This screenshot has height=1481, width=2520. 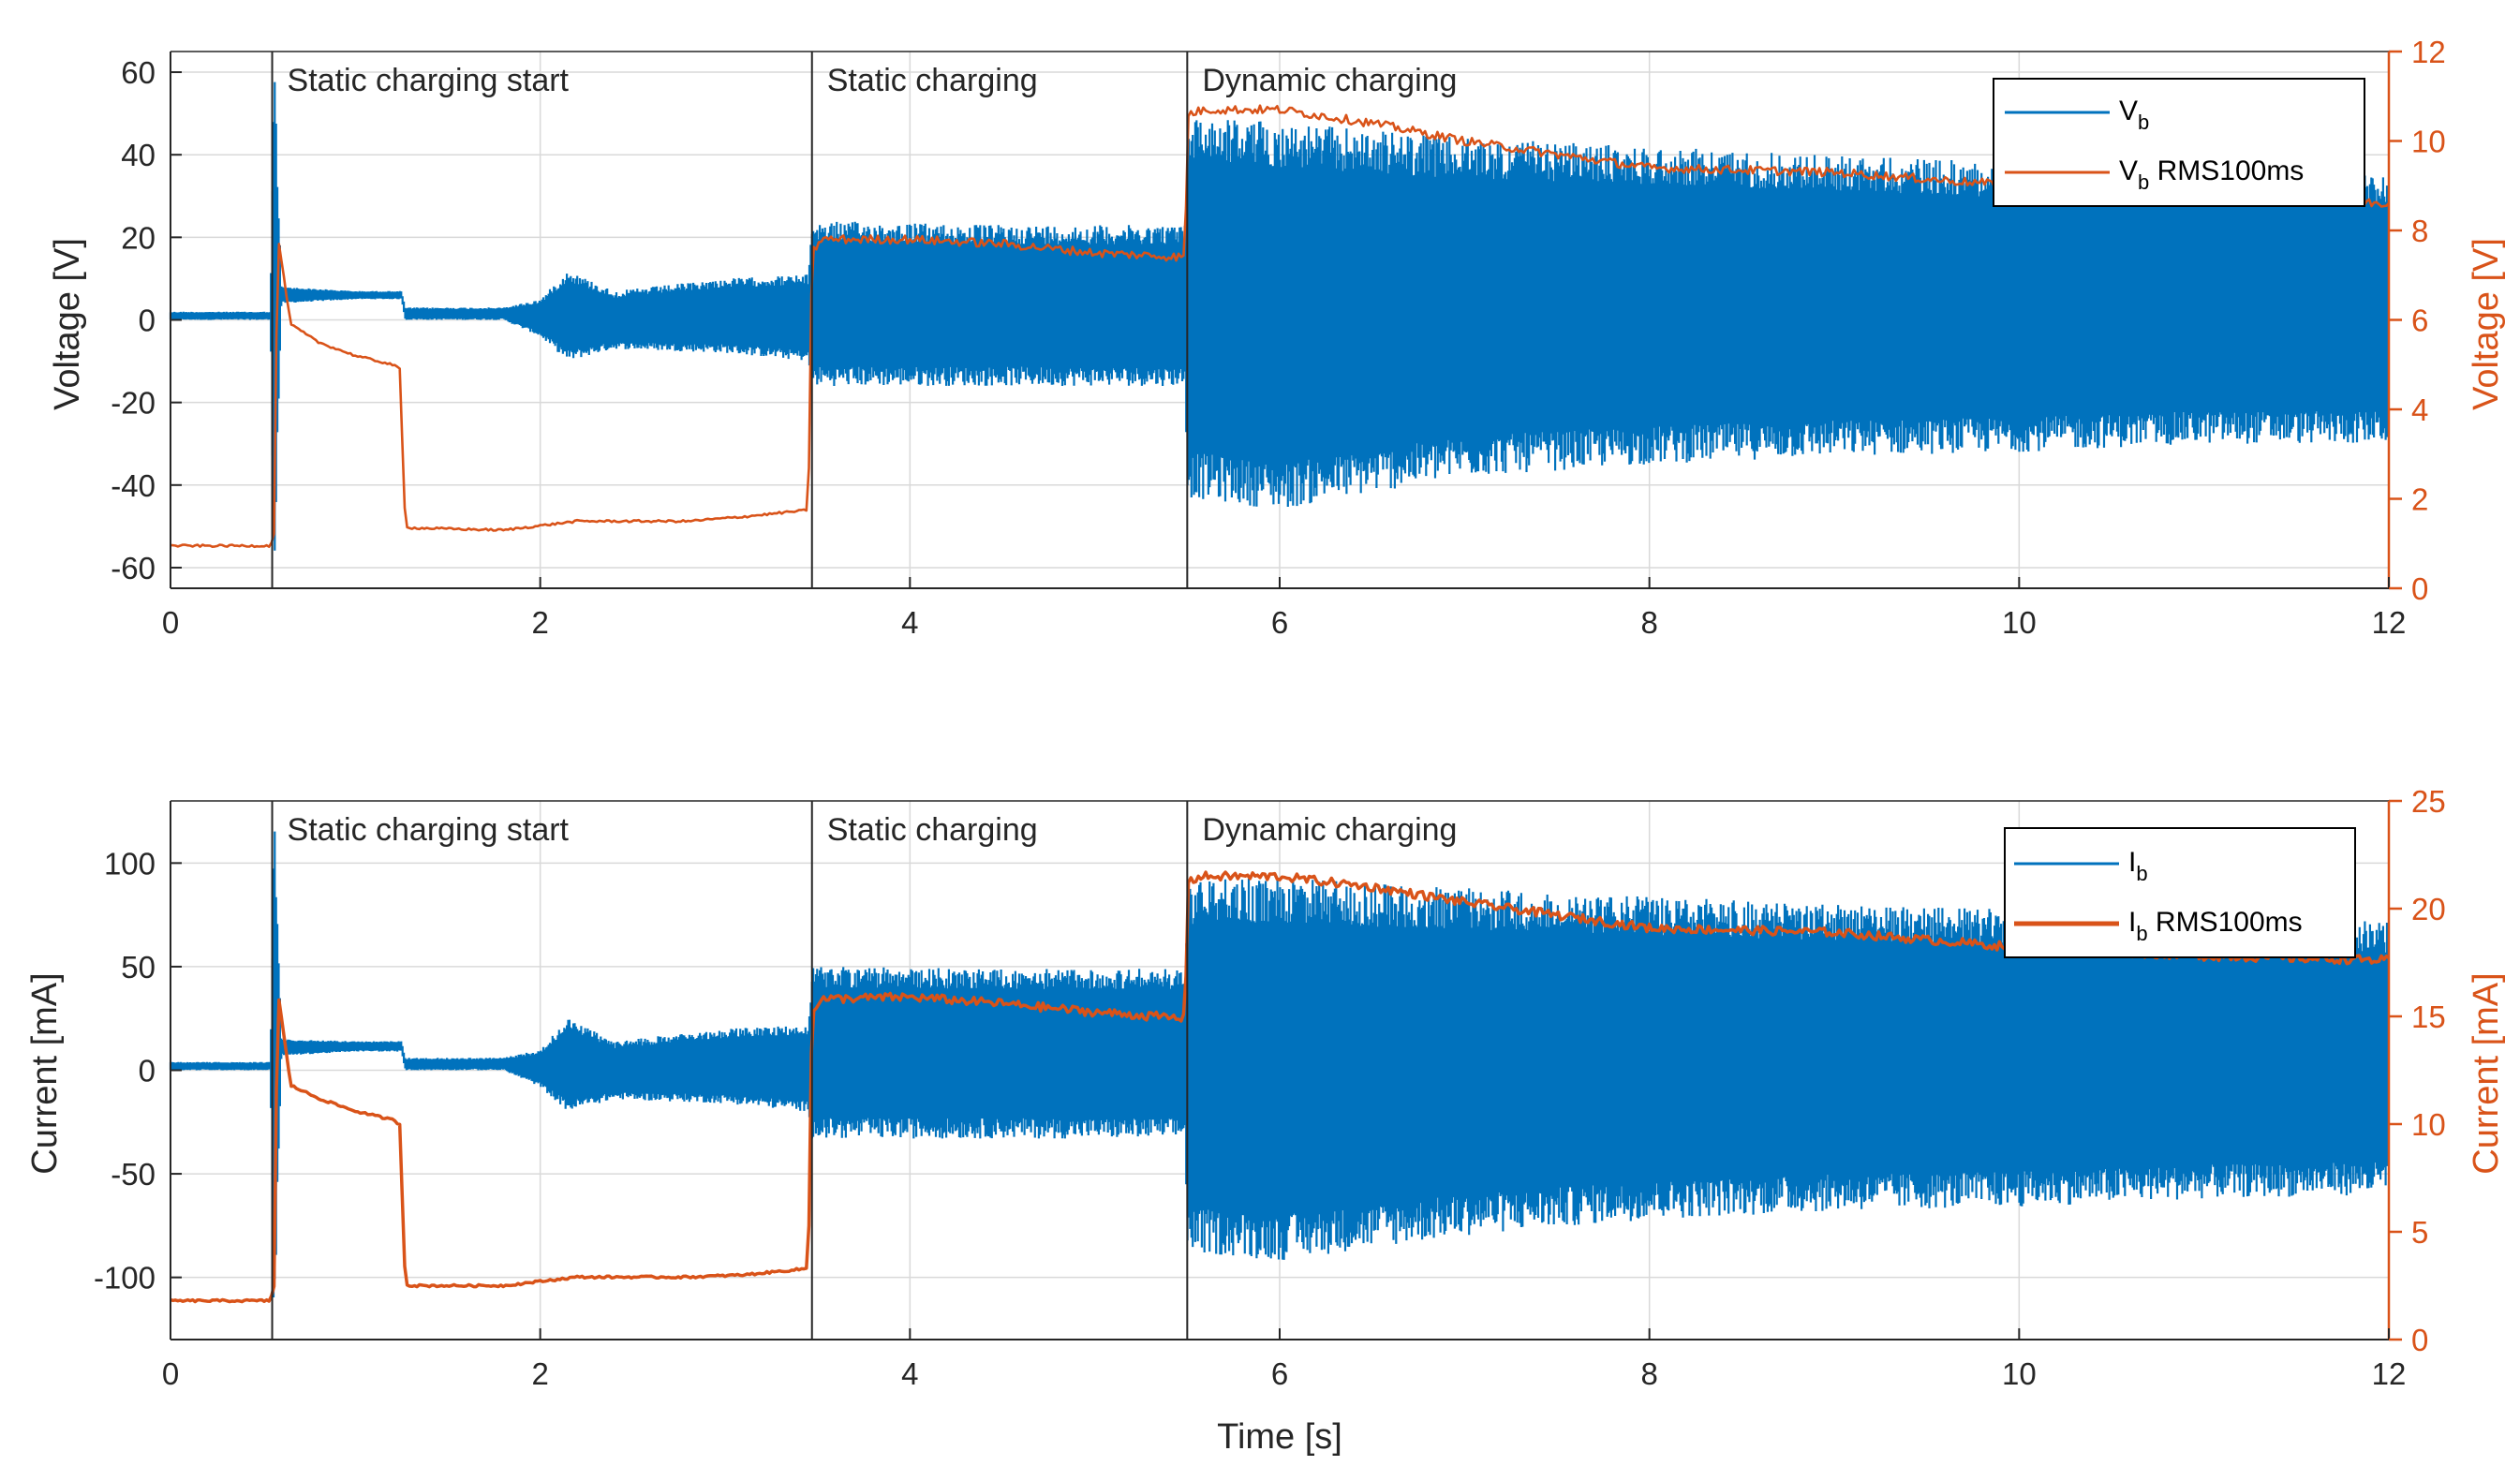 What do you see at coordinates (133, 485) in the screenshot?
I see `y-left-tick-label-1: -40` at bounding box center [133, 485].